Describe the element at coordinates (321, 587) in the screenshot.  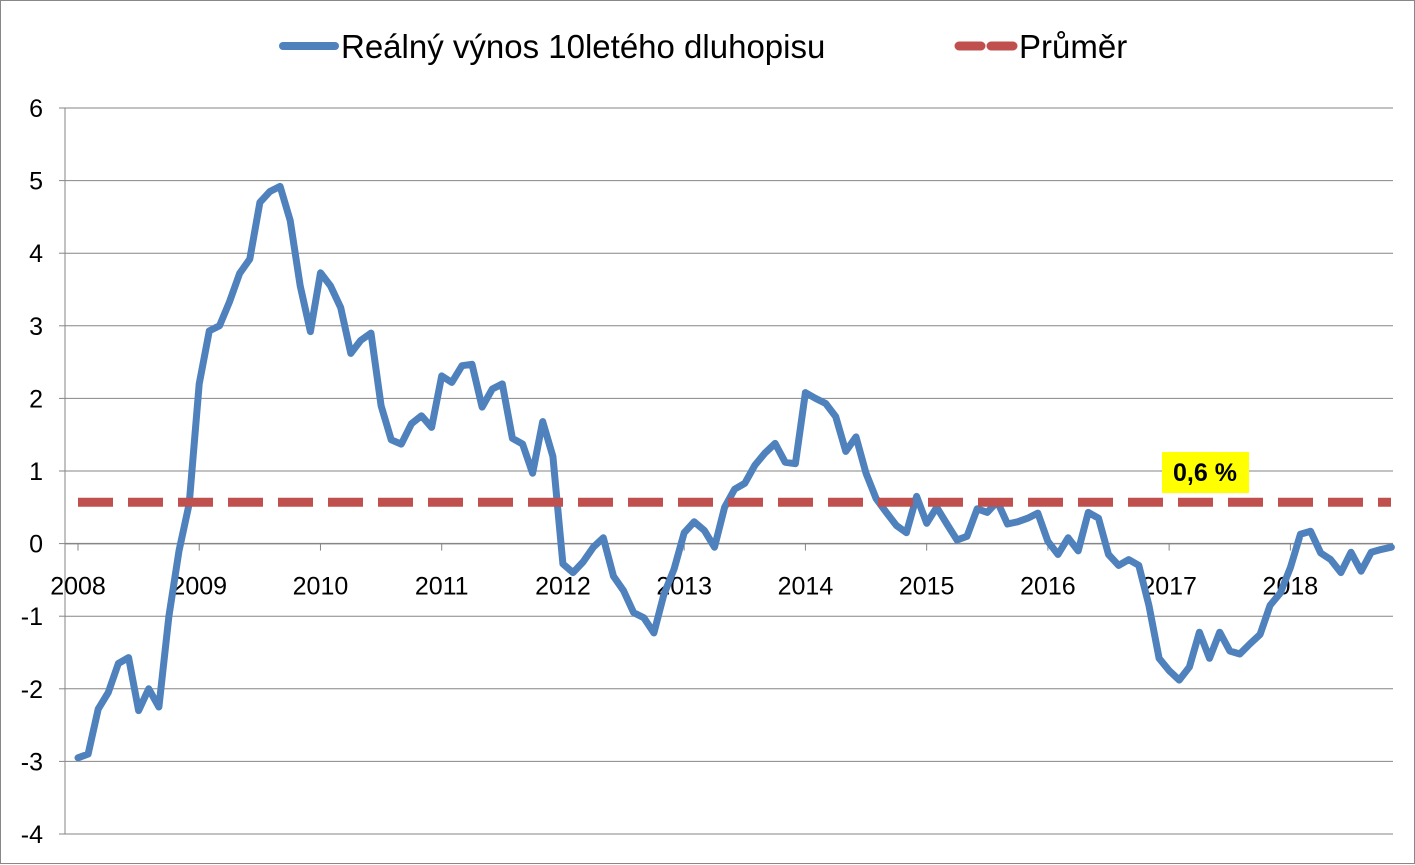
I see `x-tick-label: 2010` at that location.